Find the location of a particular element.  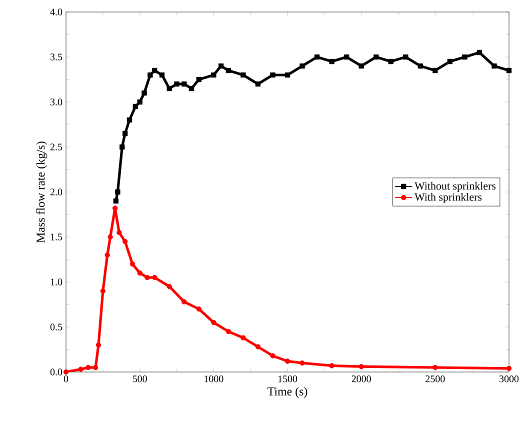

x-tick-label: 3000 is located at coordinates (509, 379).